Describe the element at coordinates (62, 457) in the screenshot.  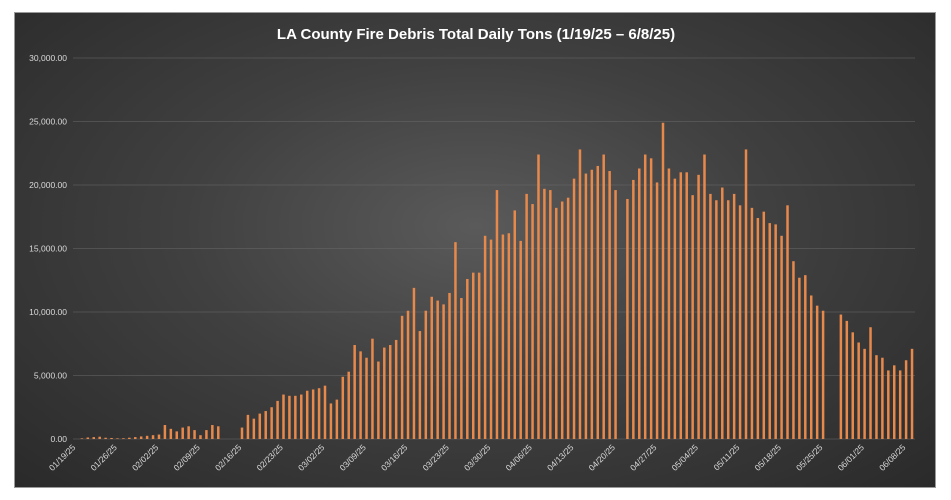
I see `x-tick-label: 01/19/25` at that location.